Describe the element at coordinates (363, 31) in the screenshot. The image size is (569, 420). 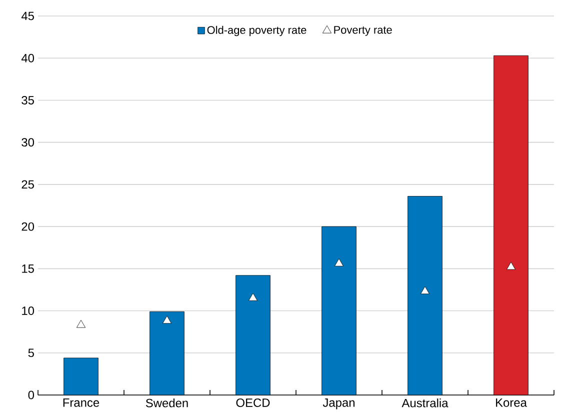
I see `legend-label: Poverty rate` at that location.